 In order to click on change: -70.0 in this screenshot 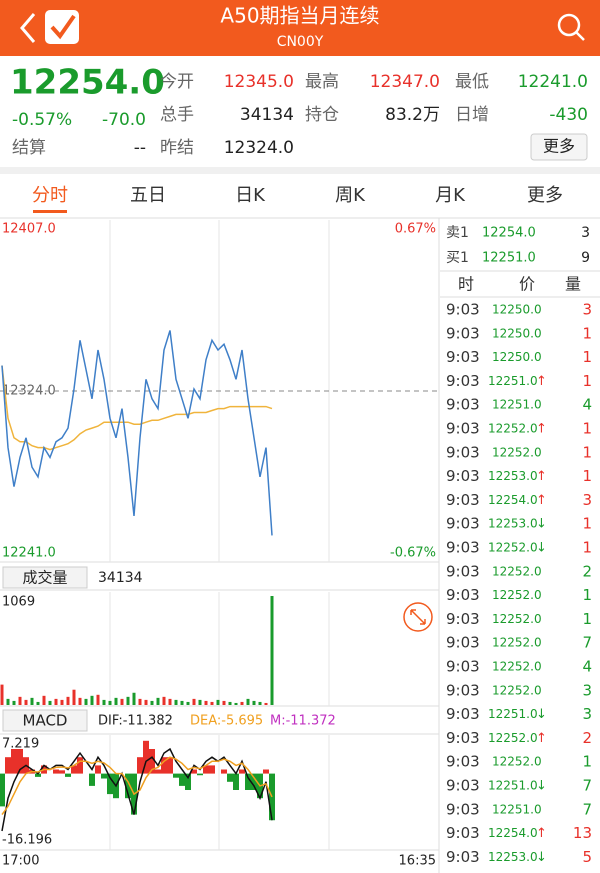, I will do `click(124, 120)`.